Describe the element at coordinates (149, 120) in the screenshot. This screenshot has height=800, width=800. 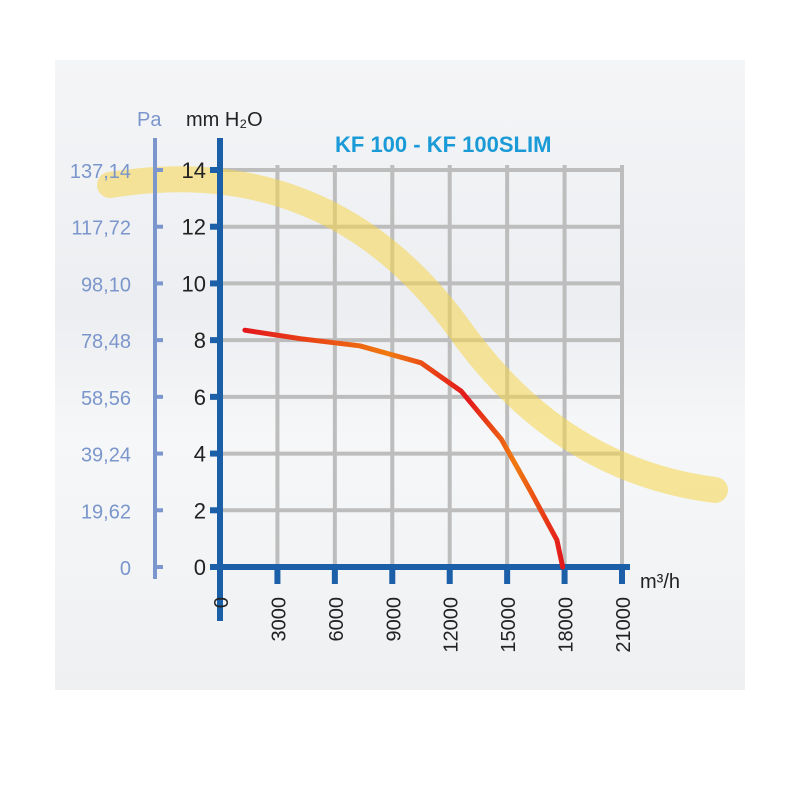
I see `y2-axis-label: Pa` at that location.